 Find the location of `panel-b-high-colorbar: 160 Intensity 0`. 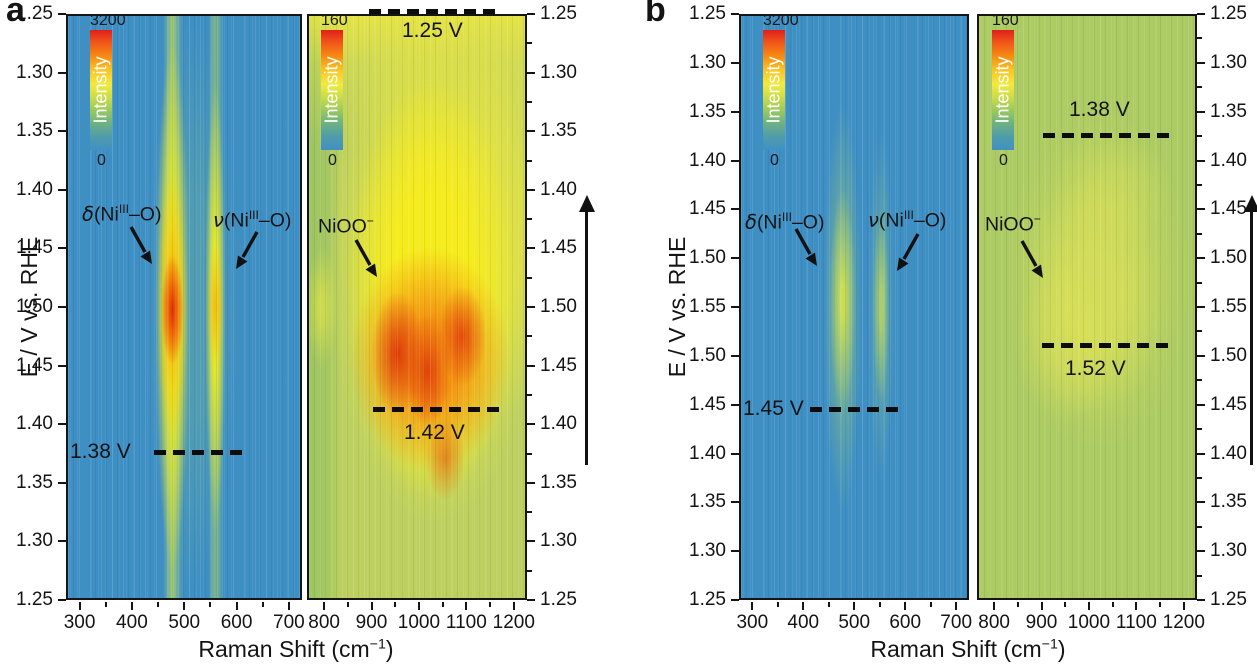

panel-b-high-colorbar: 160 Intensity 0 is located at coordinates (1005, 91).